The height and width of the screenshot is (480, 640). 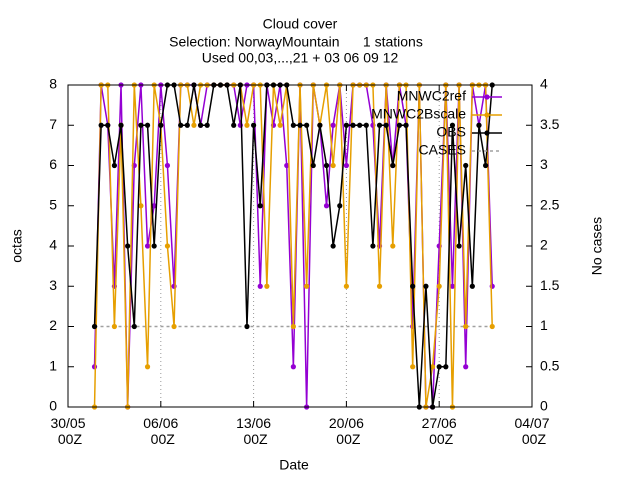 I want to click on x-tick-label: 27/06 00Z, so click(x=439, y=431).